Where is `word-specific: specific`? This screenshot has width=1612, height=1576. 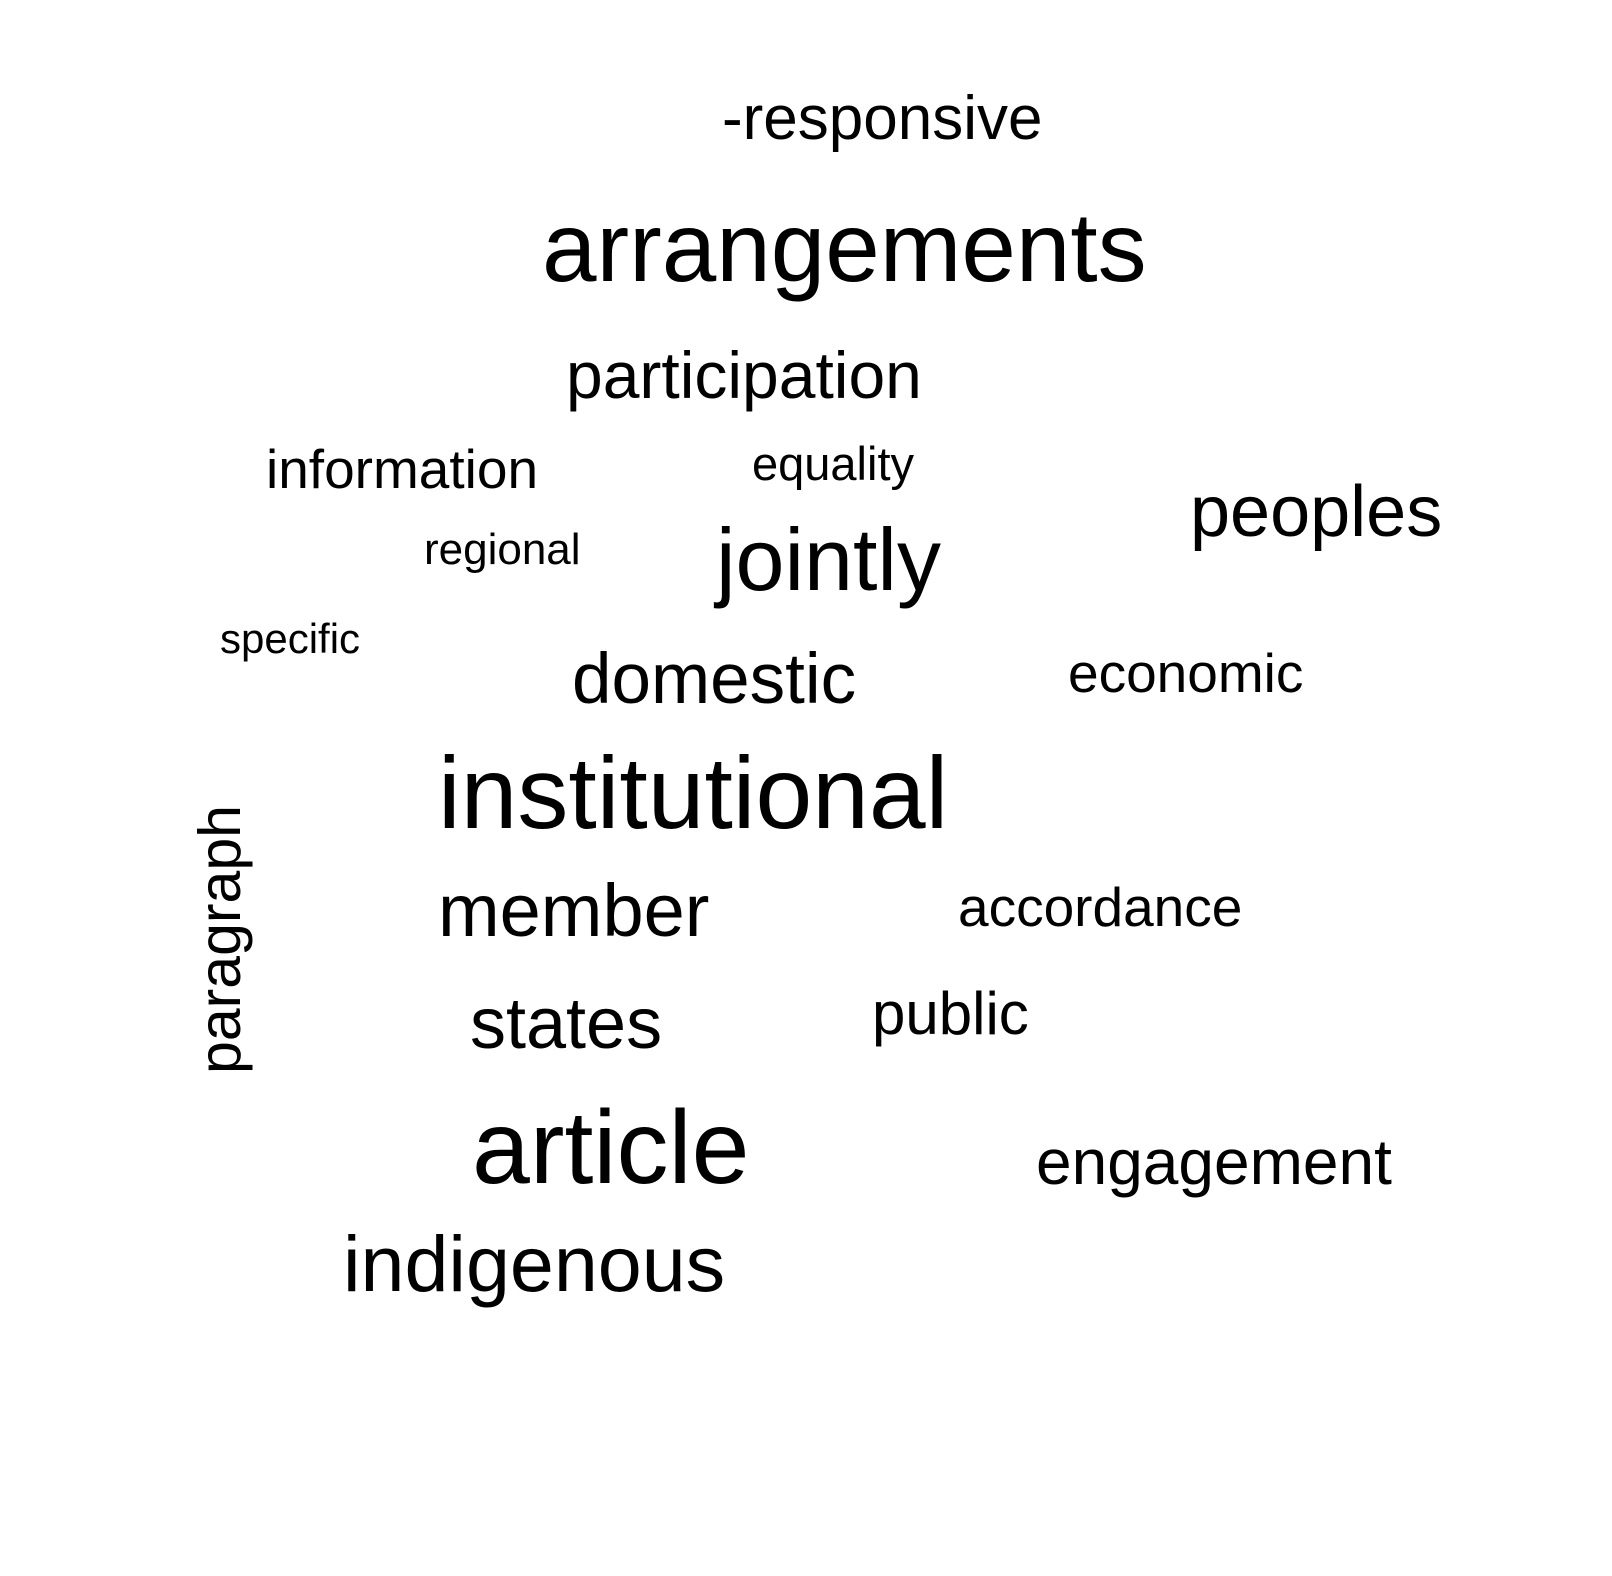
word-specific: specific is located at coordinates (290, 638).